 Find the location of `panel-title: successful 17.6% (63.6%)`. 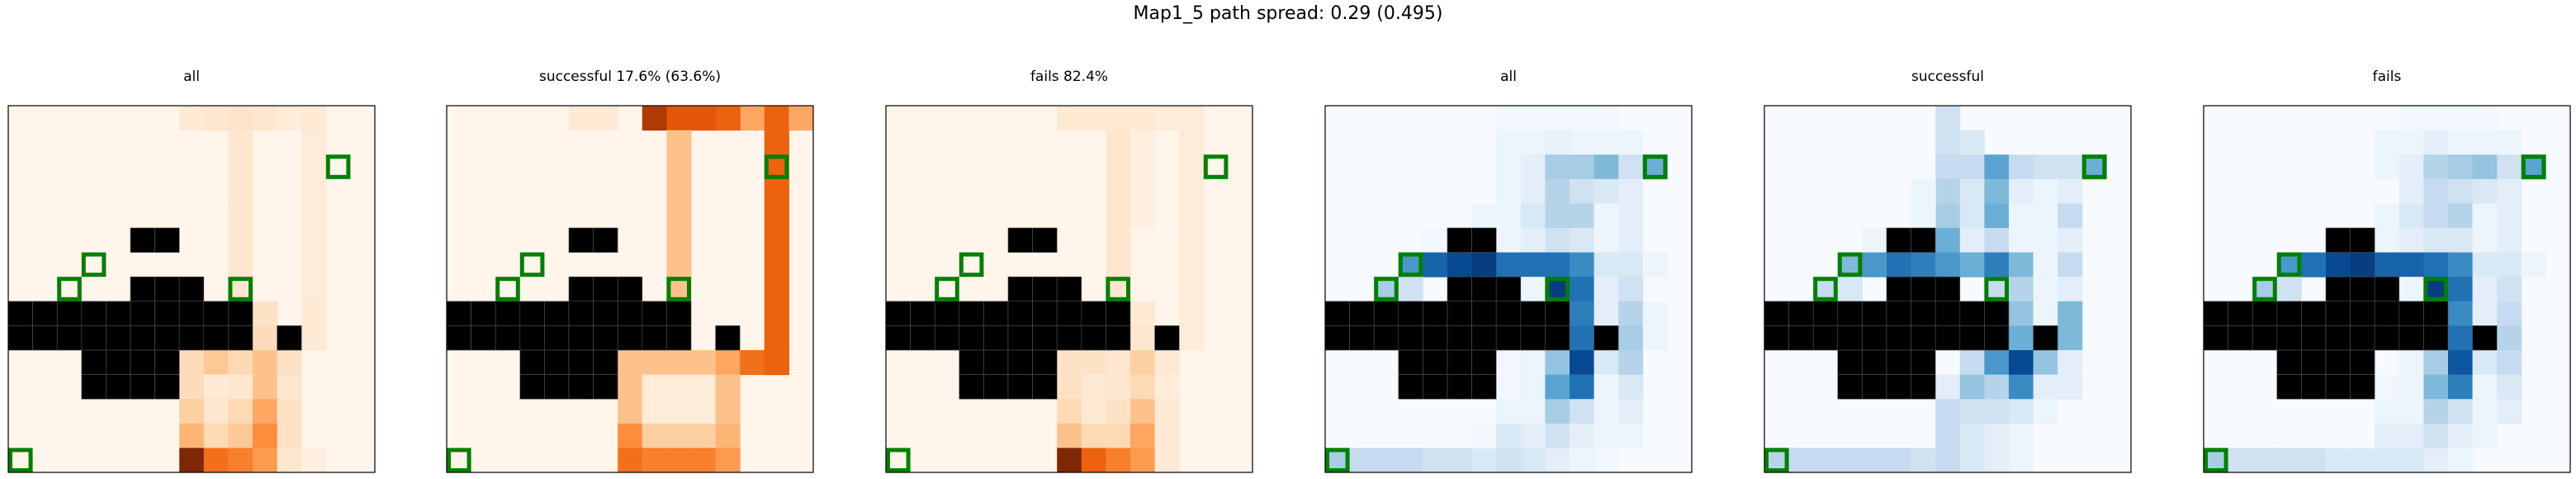

panel-title: successful 17.6% (63.6%) is located at coordinates (630, 77).